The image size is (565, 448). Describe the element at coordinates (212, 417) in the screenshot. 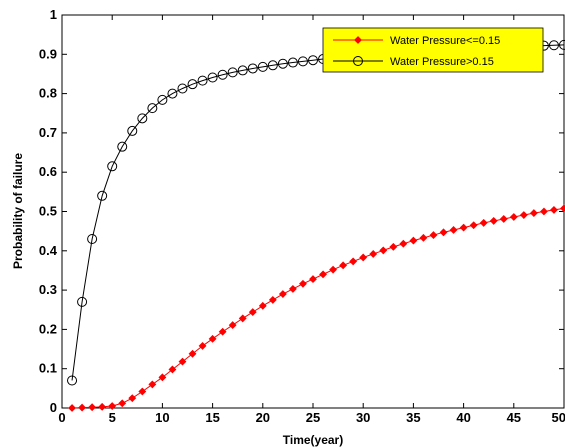

I see `x-tick-label: 15` at that location.